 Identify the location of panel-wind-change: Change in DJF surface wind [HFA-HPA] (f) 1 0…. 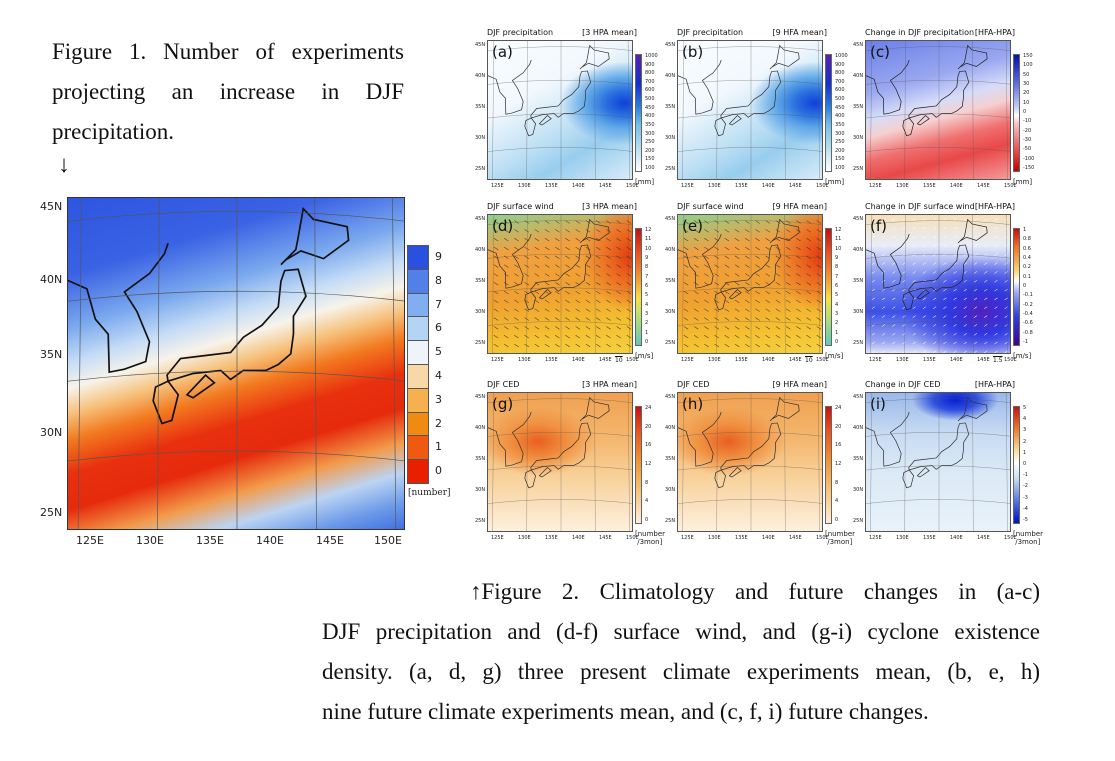
(948, 287).